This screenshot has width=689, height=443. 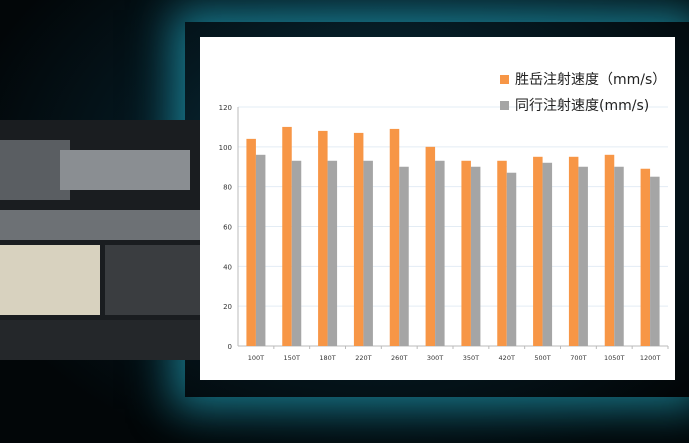 What do you see at coordinates (227, 307) in the screenshot?
I see `y-tick-label: 20` at bounding box center [227, 307].